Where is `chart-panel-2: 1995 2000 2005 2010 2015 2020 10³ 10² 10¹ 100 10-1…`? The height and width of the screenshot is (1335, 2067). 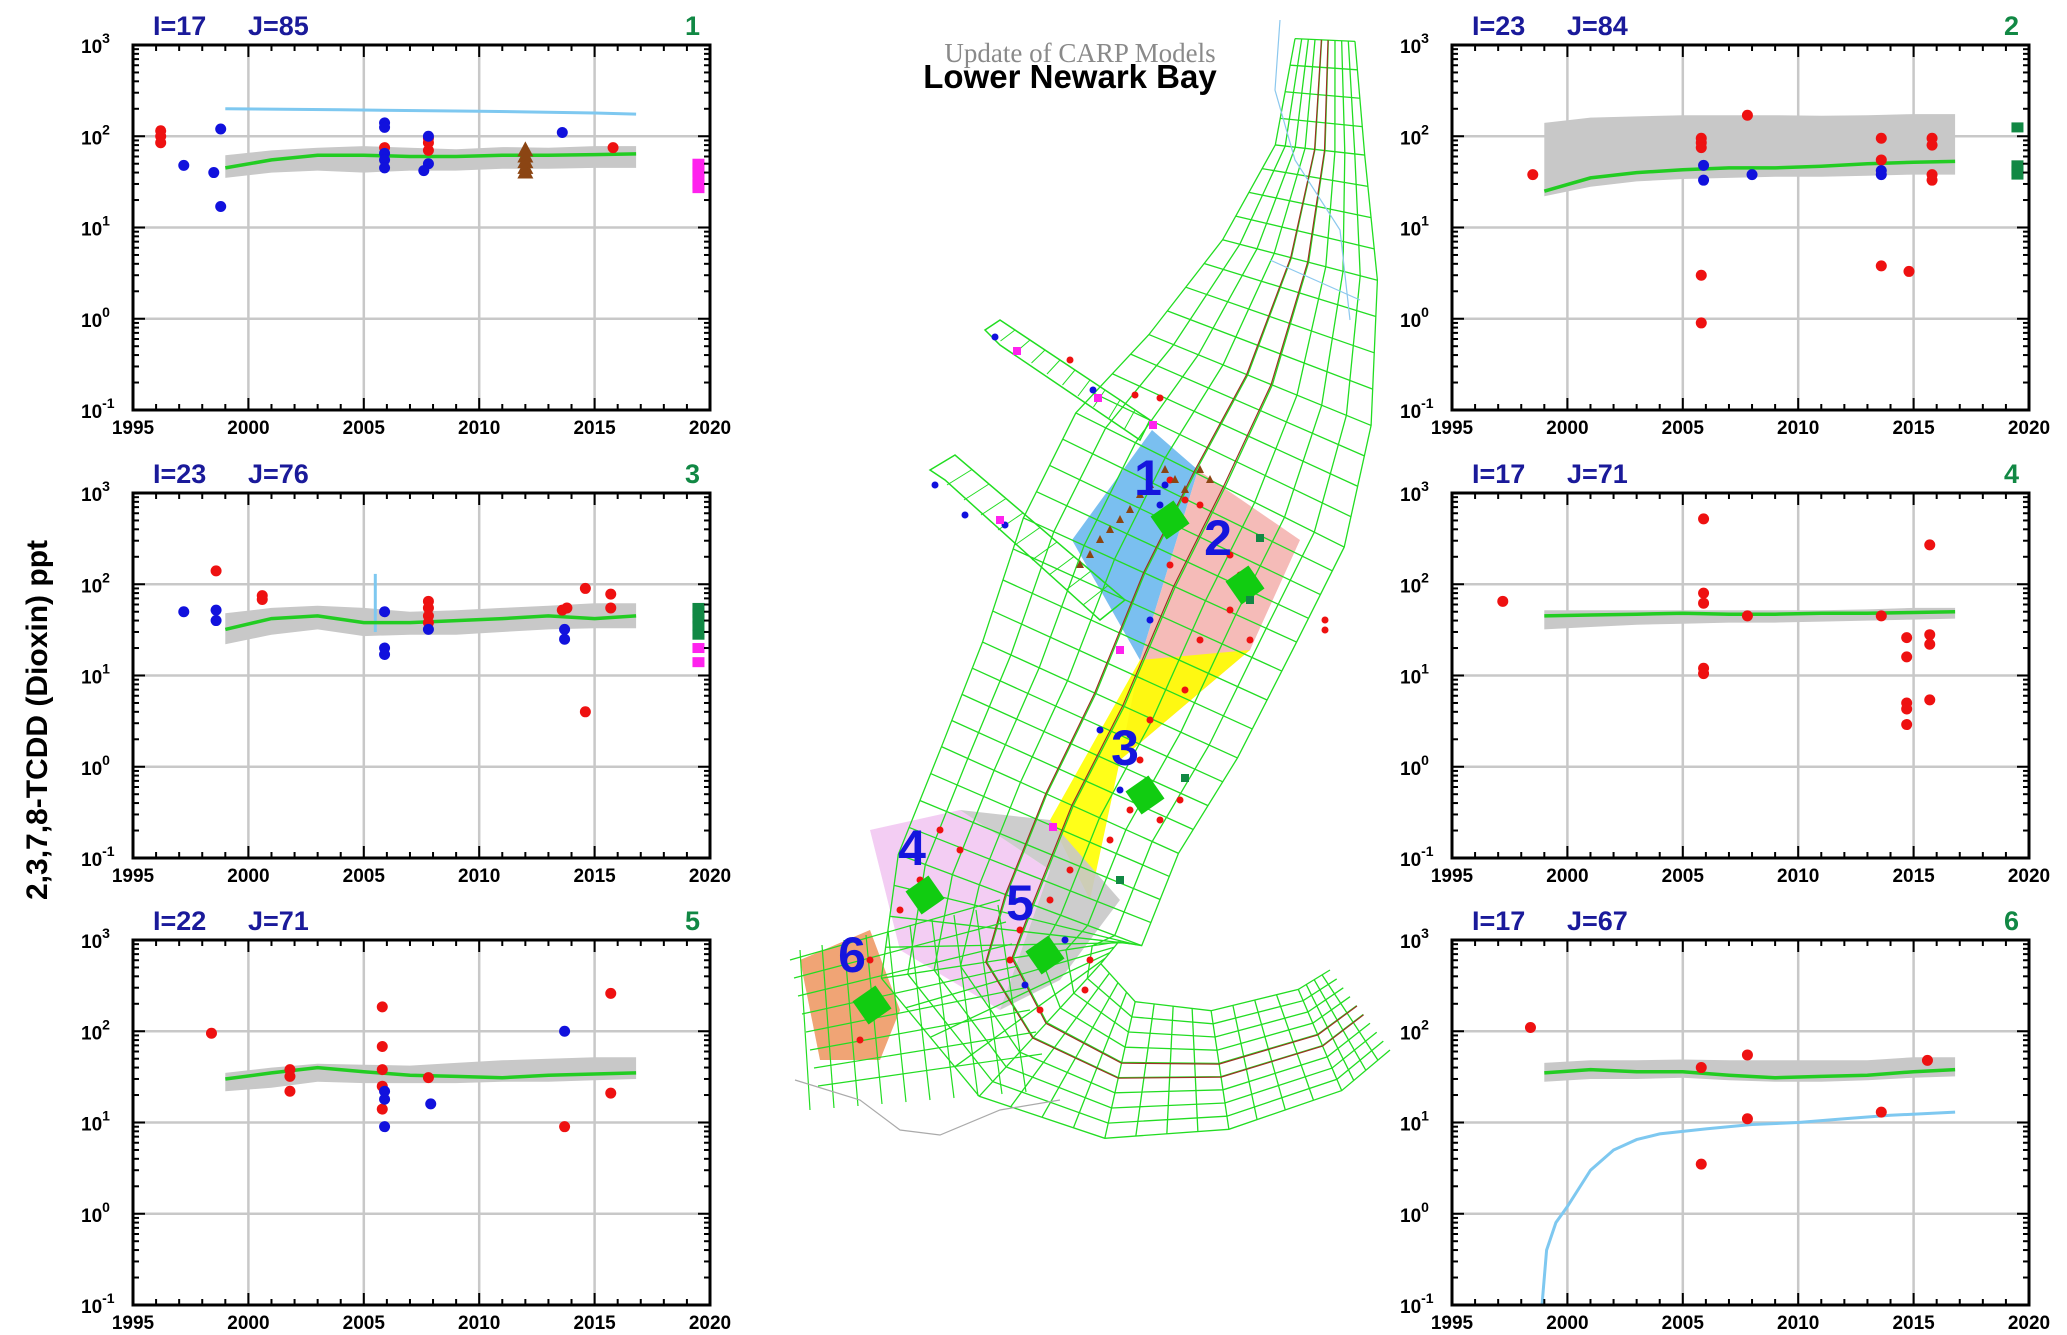 chart-panel-2: 1995 2000 2005 2010 2015 2020 10³ 10² 10¹ 100 10-1… is located at coordinates (1725, 225).